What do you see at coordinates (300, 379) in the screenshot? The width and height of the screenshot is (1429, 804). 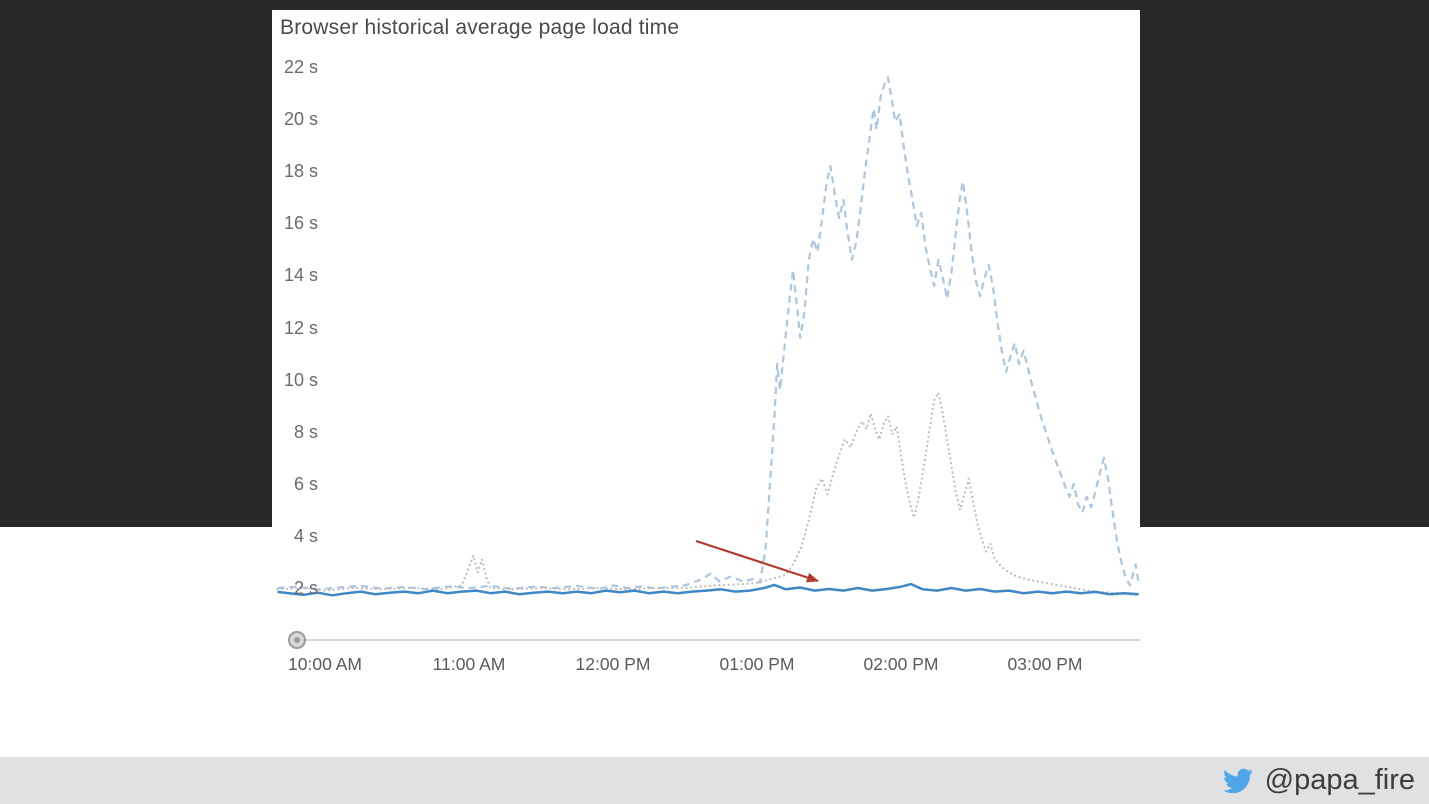 I see `y-tick-label: 10 s` at bounding box center [300, 379].